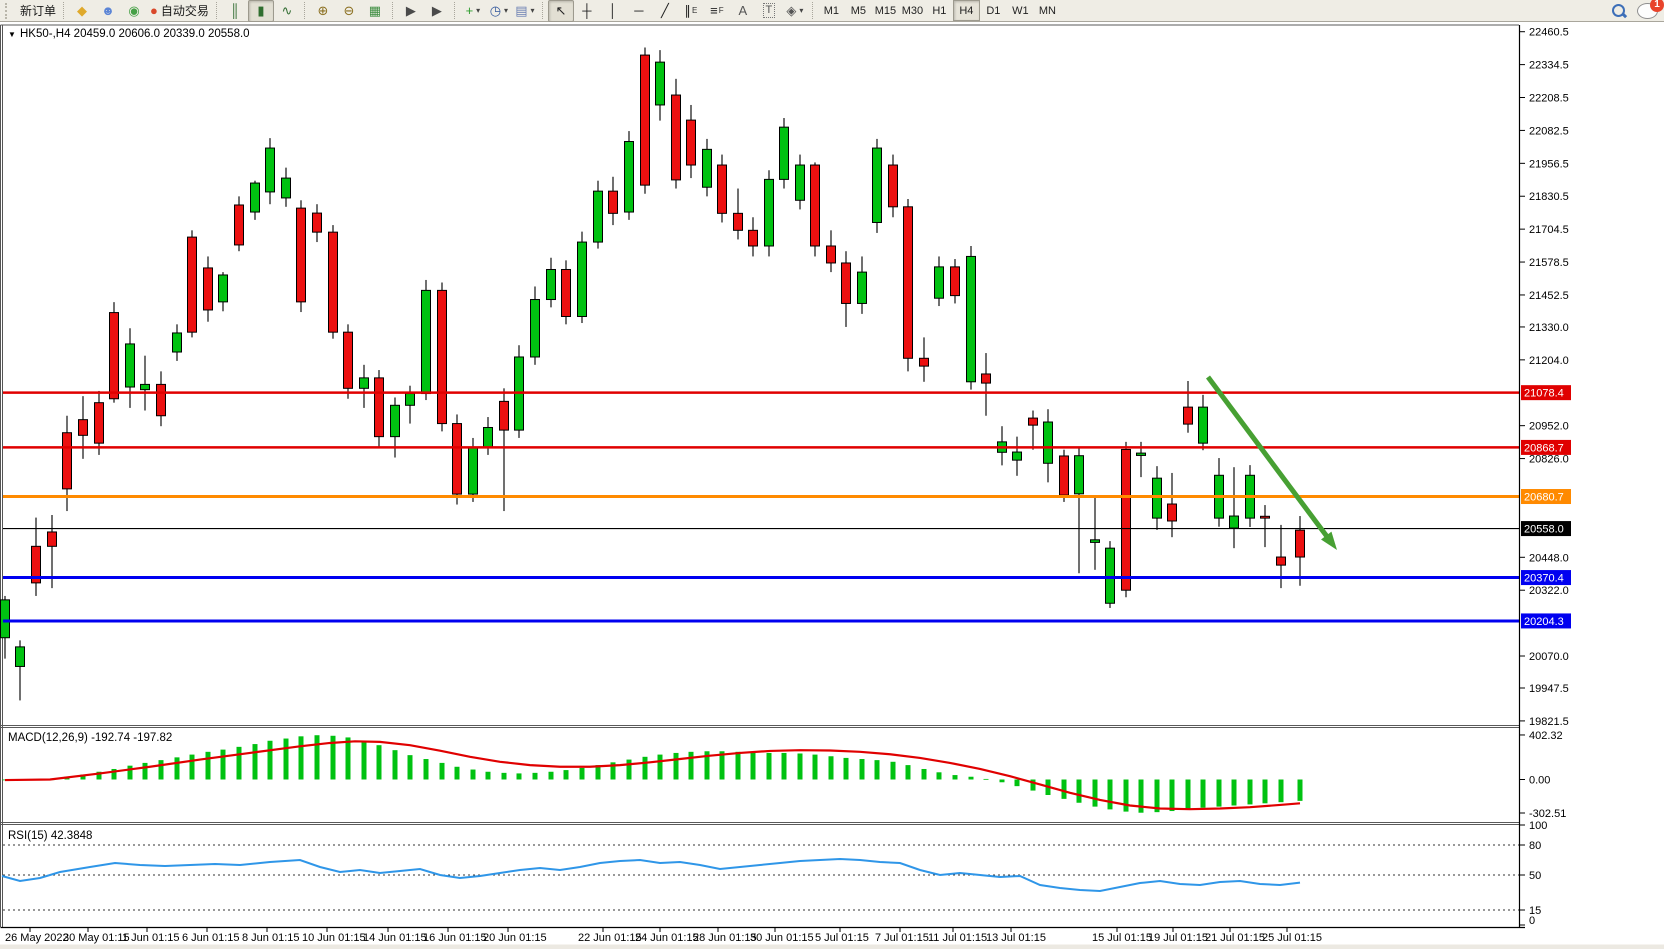  Describe the element at coordinates (437, 11) in the screenshot. I see `chart-shift-button: ▶` at that location.